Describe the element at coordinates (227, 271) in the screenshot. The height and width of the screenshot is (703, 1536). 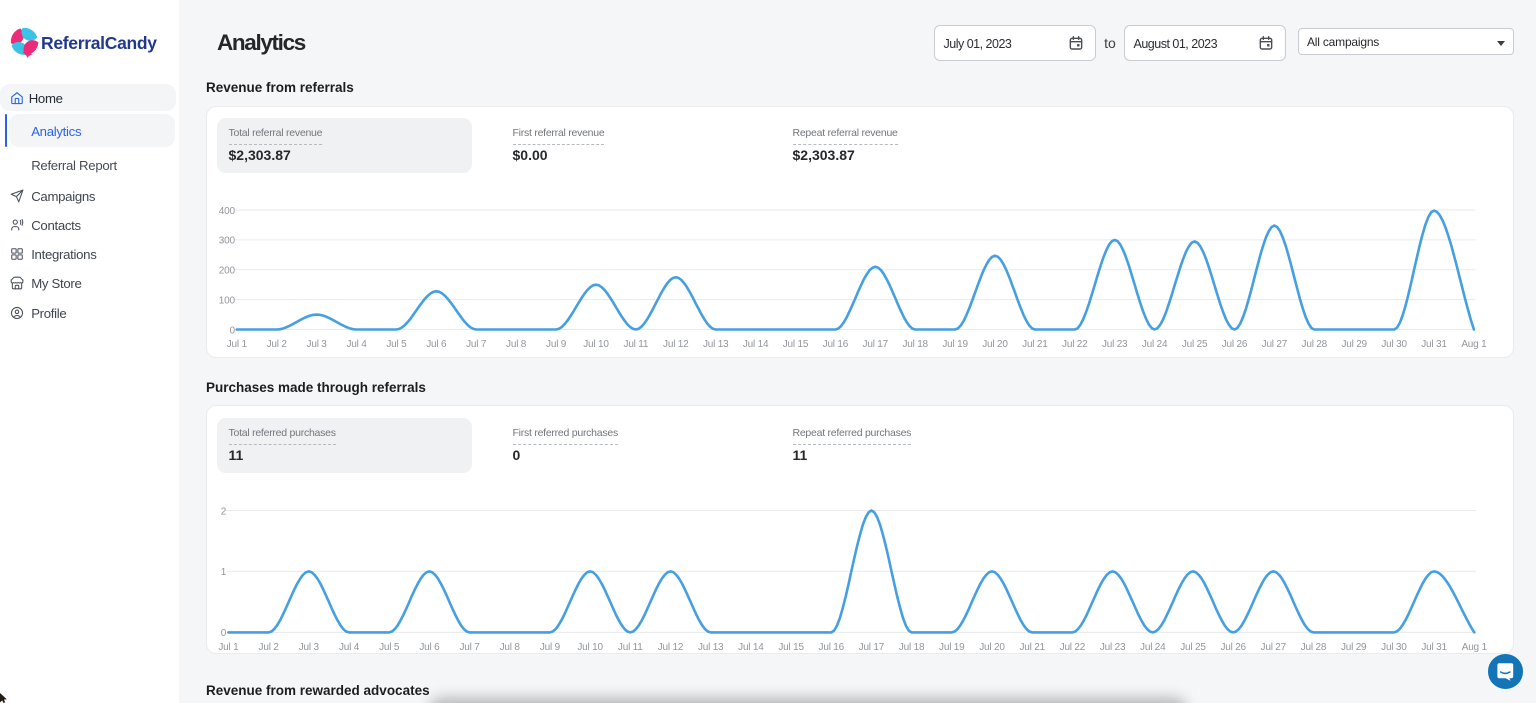
I see `svg-text: 200` at that location.